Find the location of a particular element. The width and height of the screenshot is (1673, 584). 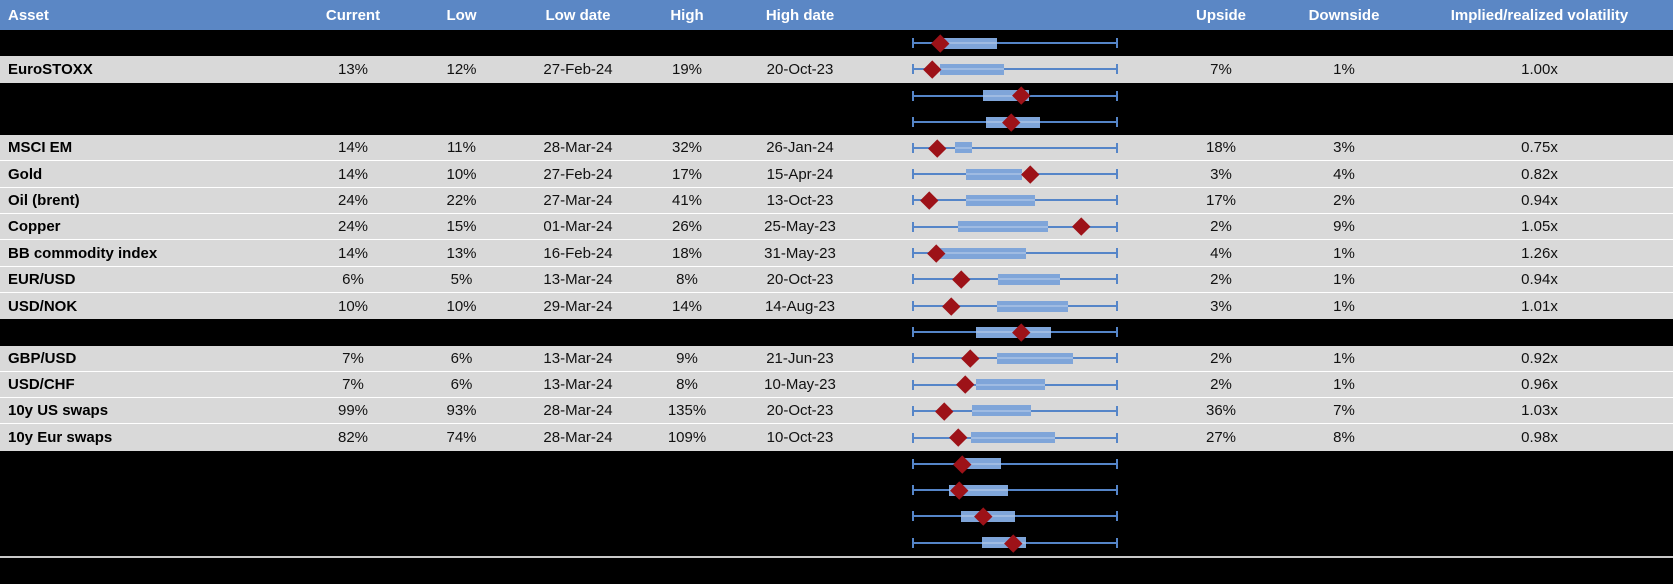

cell-asset: Oil (brent) is located at coordinates (44, 200).